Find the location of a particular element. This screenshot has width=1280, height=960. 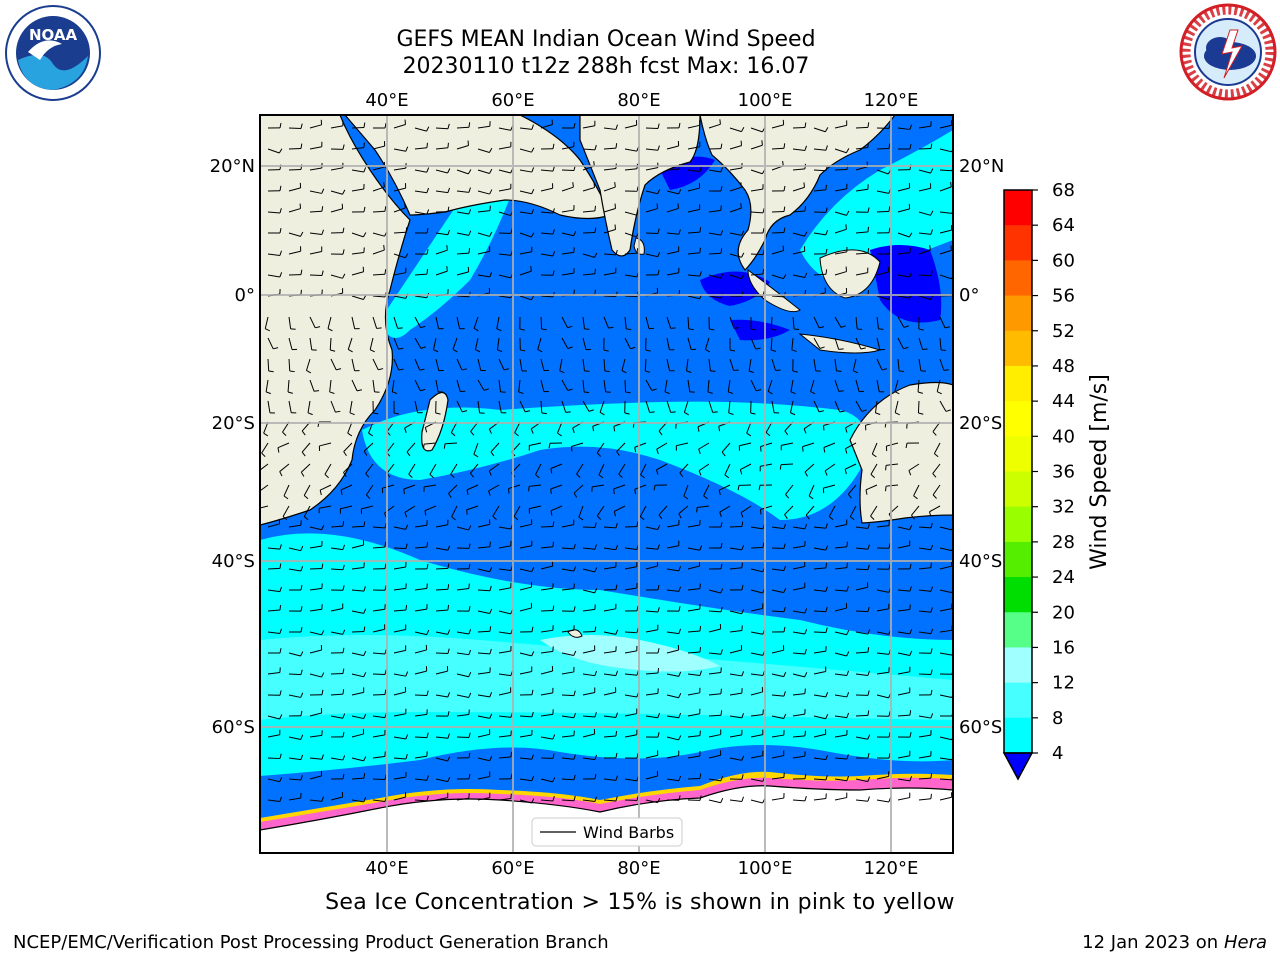

colorbar-tick-label: 56 is located at coordinates (1063, 296).